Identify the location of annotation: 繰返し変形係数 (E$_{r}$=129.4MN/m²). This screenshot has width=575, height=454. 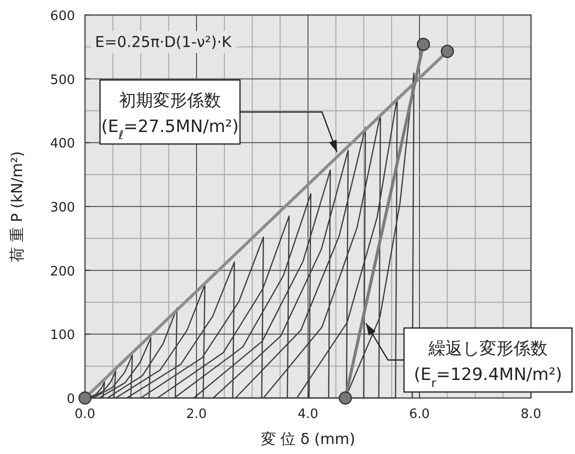
(488, 364).